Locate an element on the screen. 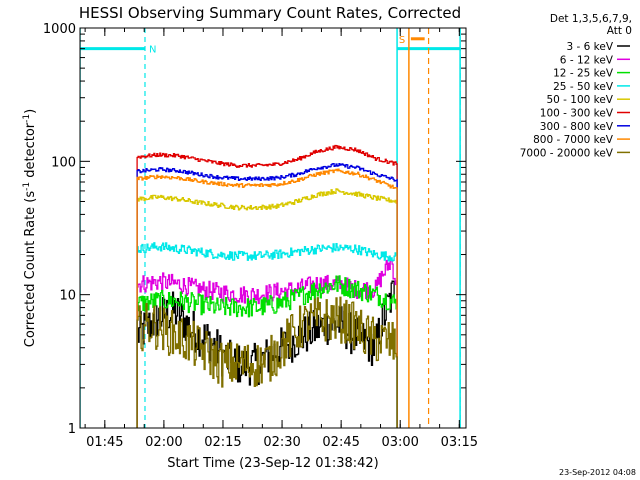  x-tick-label: 03:15 is located at coordinates (459, 442).